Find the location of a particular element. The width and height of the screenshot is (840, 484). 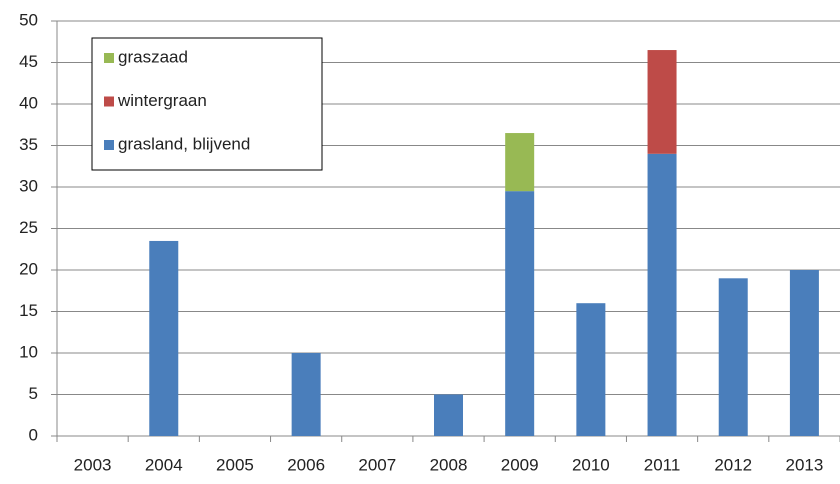

x-tick-label: 2011 is located at coordinates (662, 464).